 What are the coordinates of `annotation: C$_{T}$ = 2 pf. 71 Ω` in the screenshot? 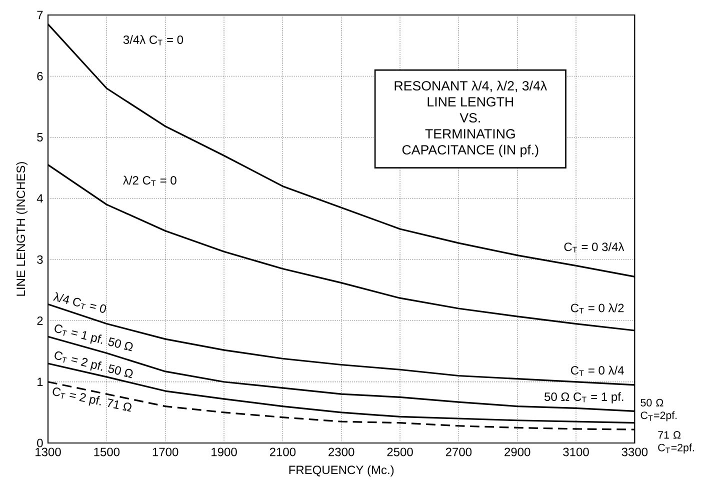 It's located at (92, 400).